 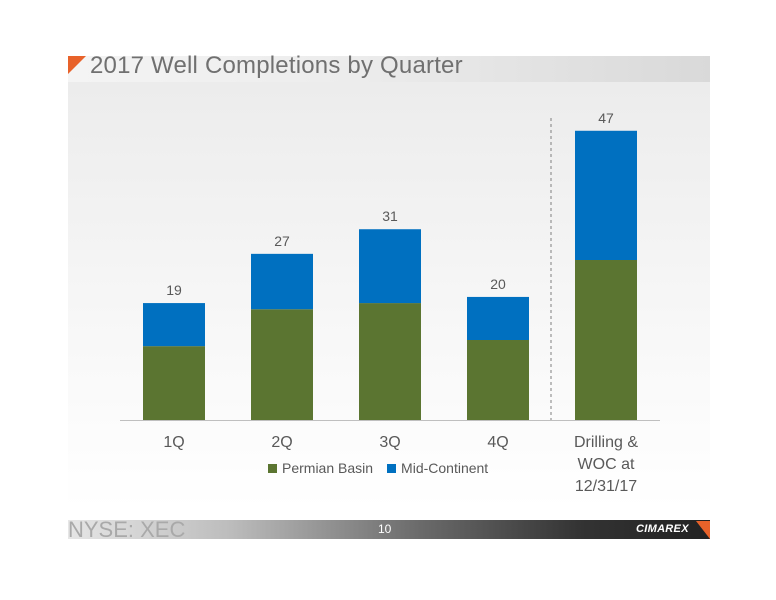 What do you see at coordinates (390, 216) in the screenshot?
I see `total-label-2: 31` at bounding box center [390, 216].